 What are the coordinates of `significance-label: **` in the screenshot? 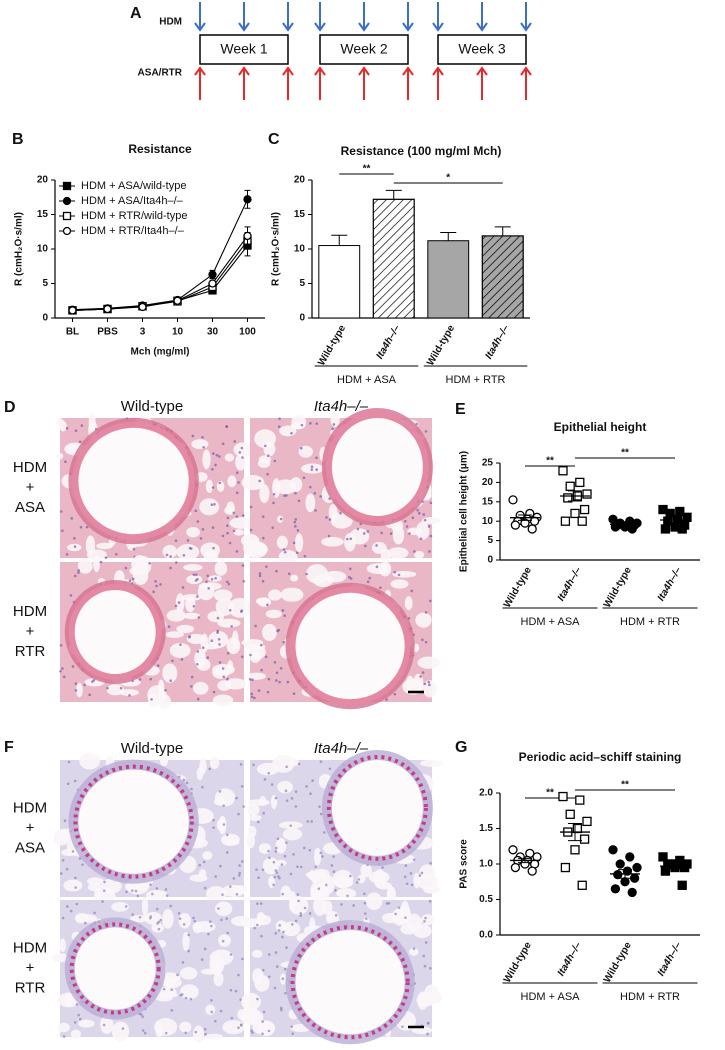 It's located at (550, 461).